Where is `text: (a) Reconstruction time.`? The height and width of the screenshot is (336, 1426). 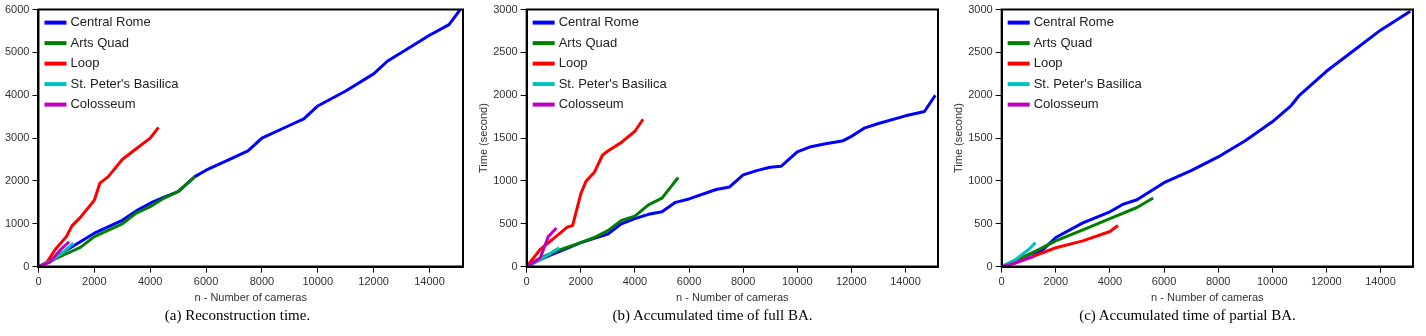 text: (a) Reconstruction time. is located at coordinates (237, 315).